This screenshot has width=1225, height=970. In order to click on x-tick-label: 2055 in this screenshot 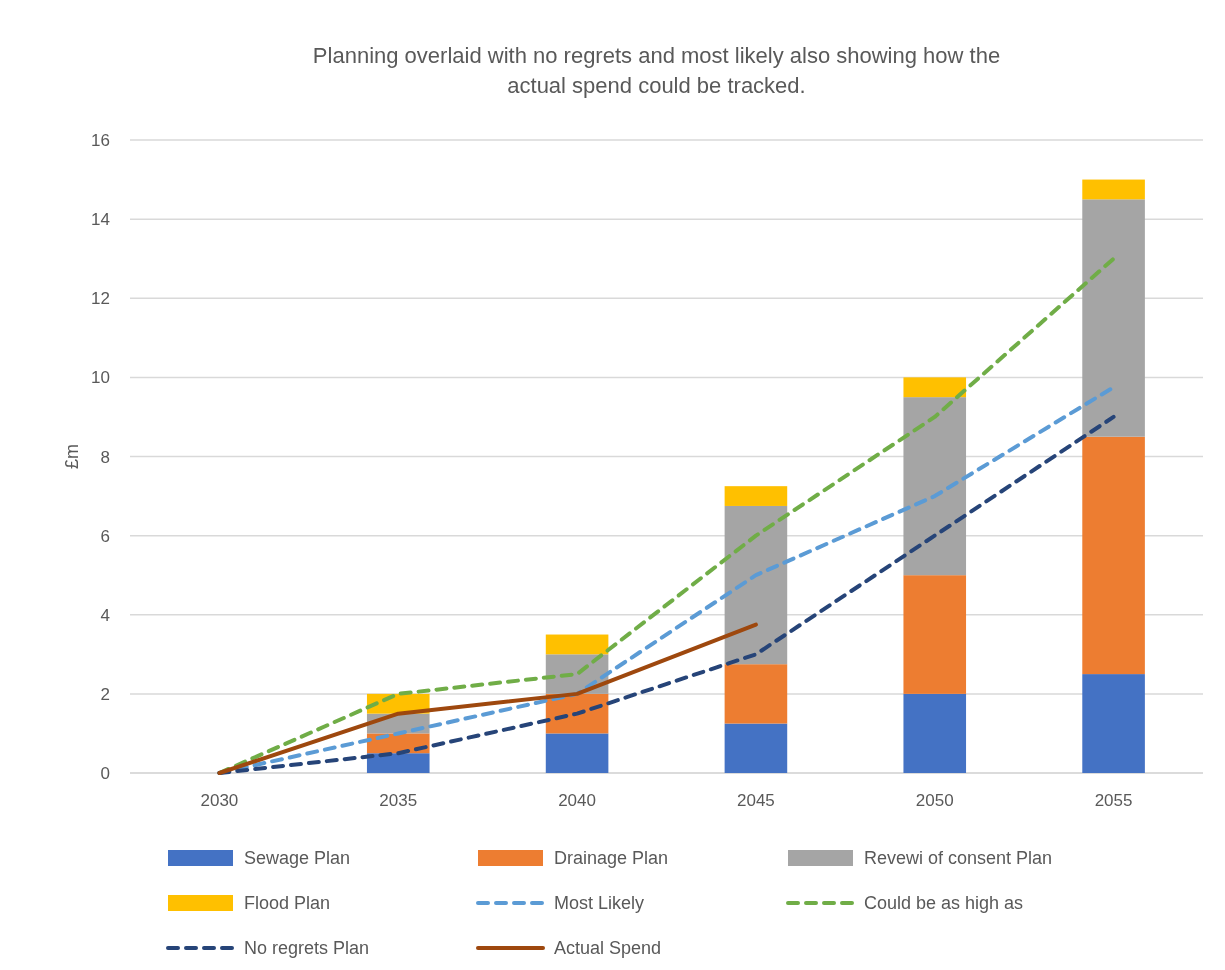, I will do `click(1113, 800)`.